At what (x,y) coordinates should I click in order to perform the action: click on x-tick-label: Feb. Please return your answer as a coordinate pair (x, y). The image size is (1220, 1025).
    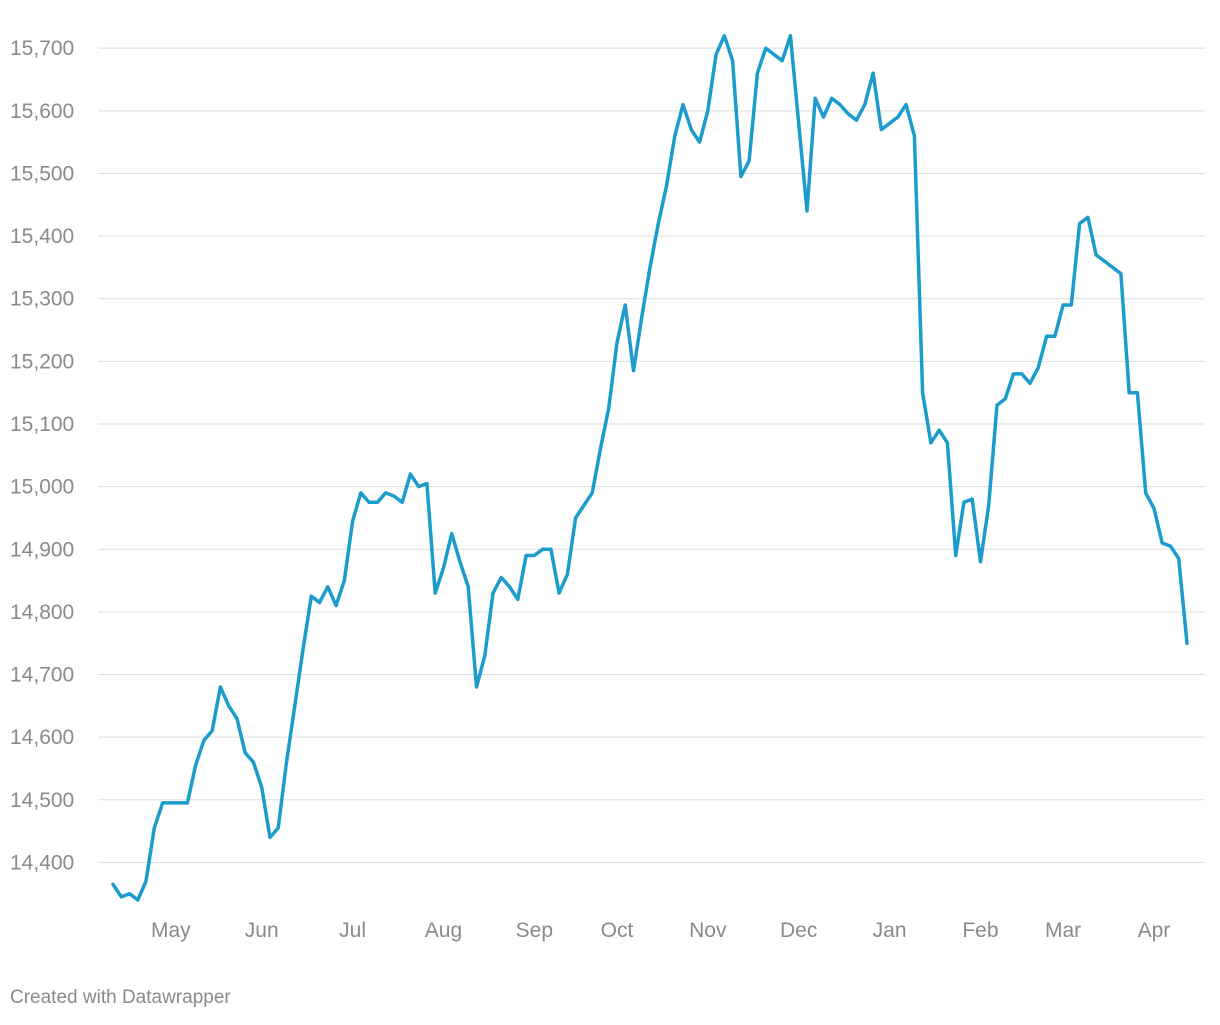
    Looking at the image, I should click on (980, 930).